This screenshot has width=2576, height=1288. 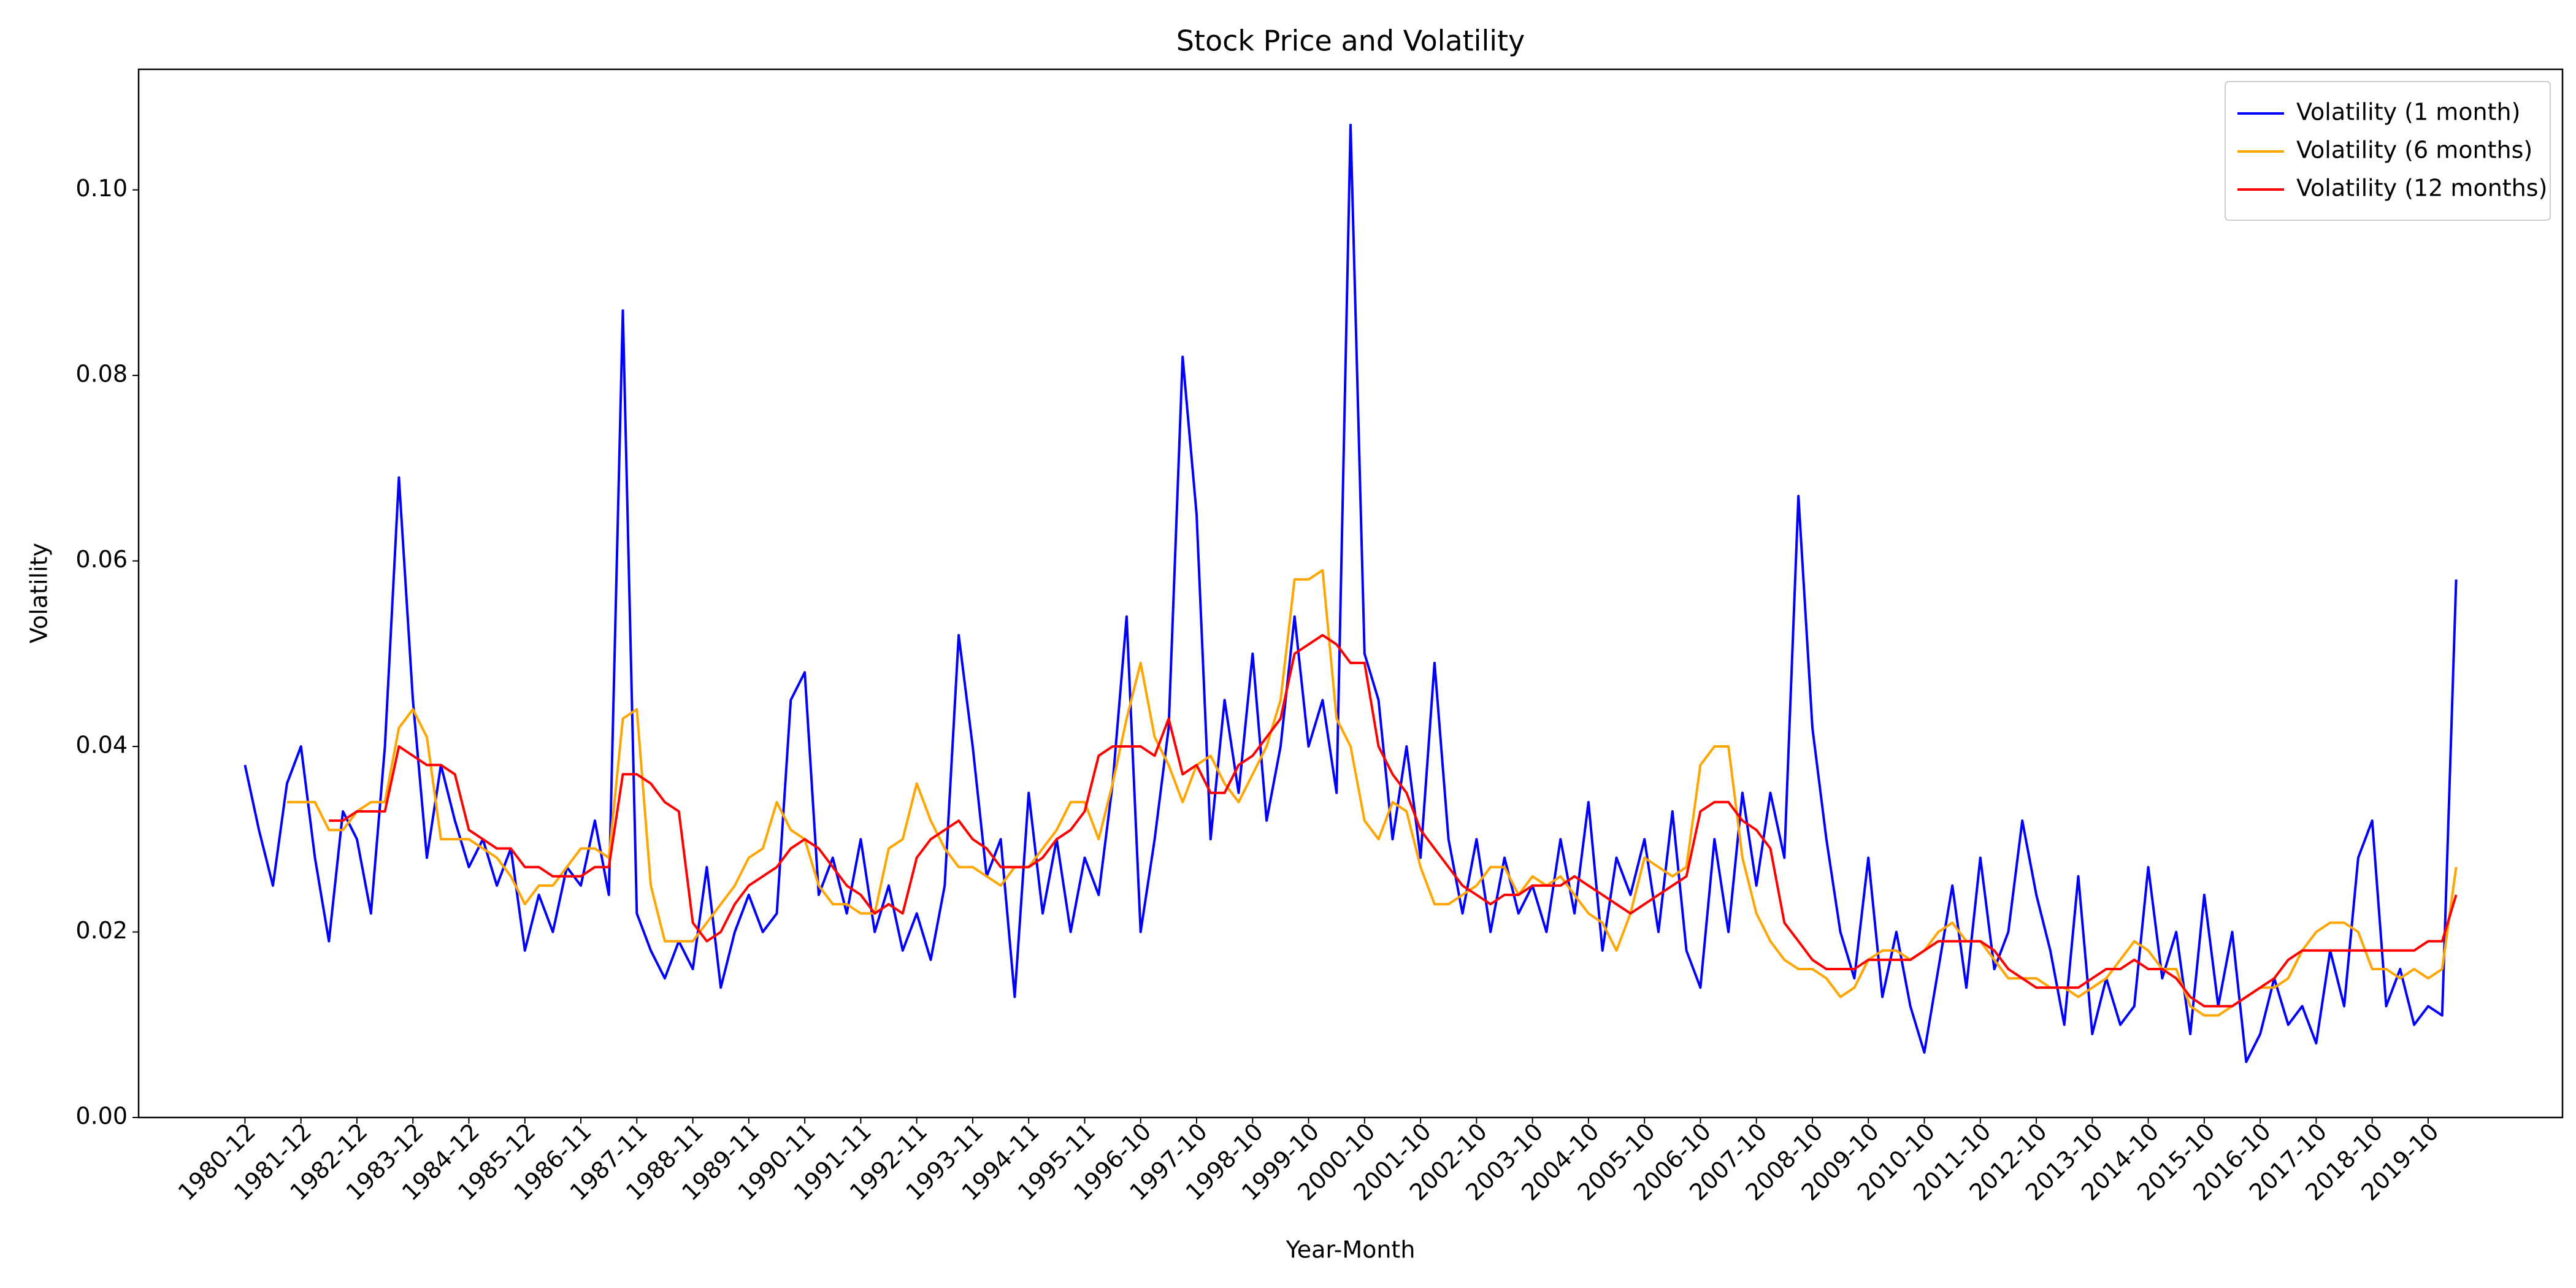 I want to click on legend-label: Volatility (1 month), so click(x=2408, y=112).